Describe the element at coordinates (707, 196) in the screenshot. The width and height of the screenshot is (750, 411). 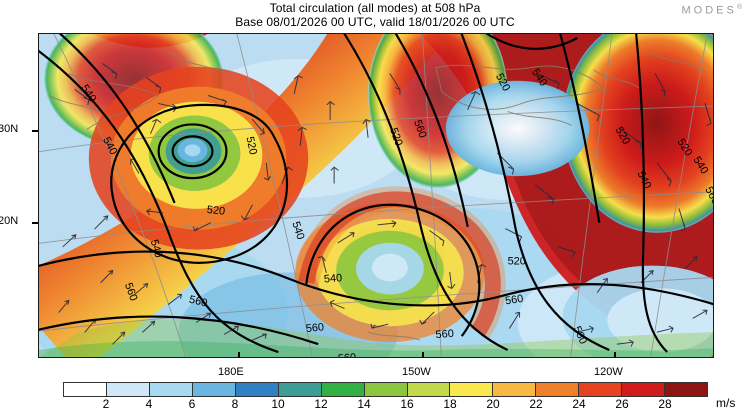
I see `contour-label-560-f: 560` at that location.